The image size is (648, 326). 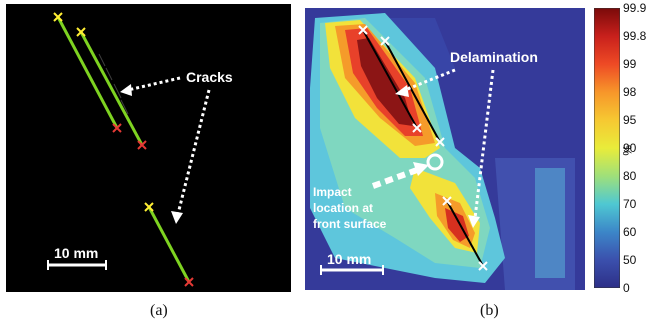 What do you see at coordinates (630, 92) in the screenshot?
I see `colorbar-tick-label: 98` at bounding box center [630, 92].